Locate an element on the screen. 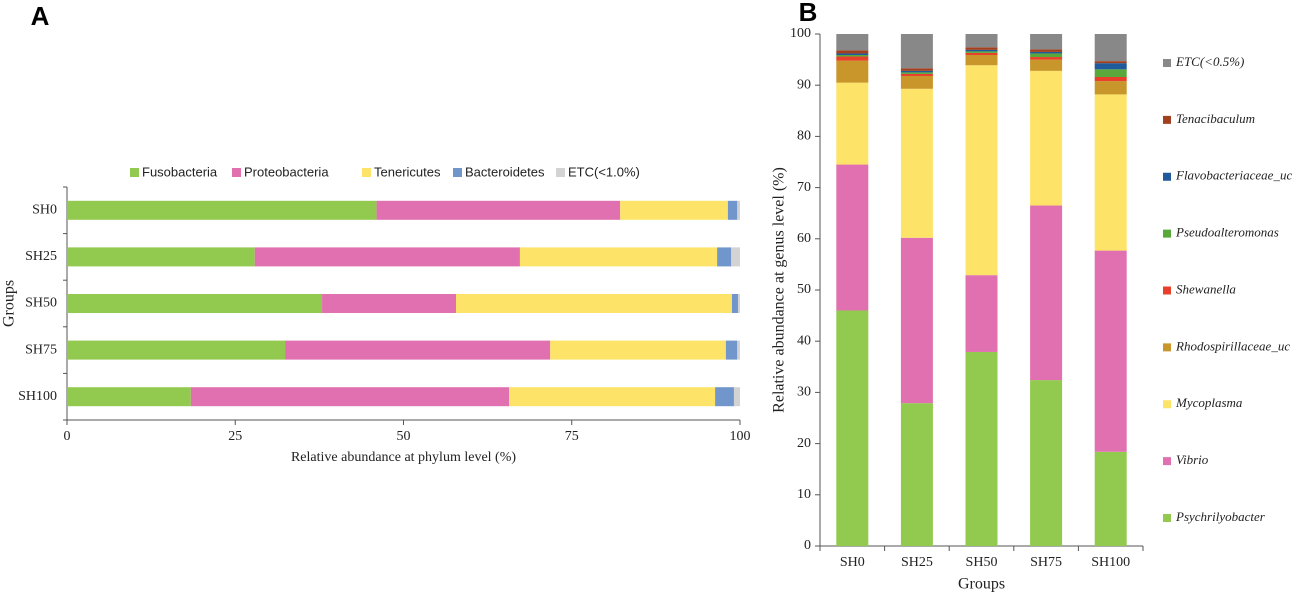 The height and width of the screenshot is (595, 1299). legend-label: Pseudoalteromonas is located at coordinates (1227, 232).